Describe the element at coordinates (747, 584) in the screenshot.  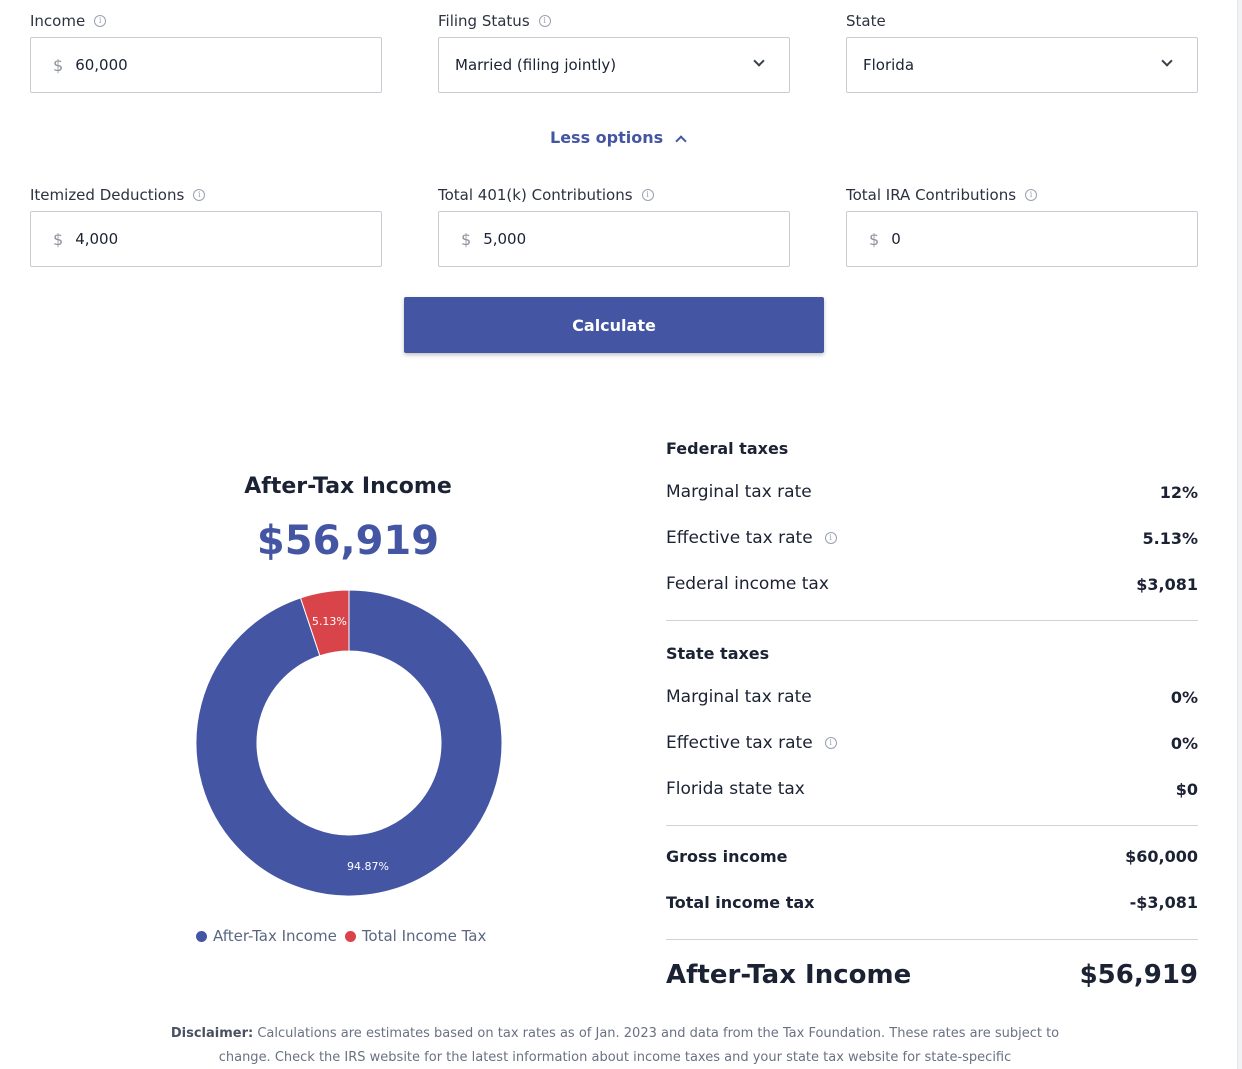
I see `row-label: Federal income tax` at that location.